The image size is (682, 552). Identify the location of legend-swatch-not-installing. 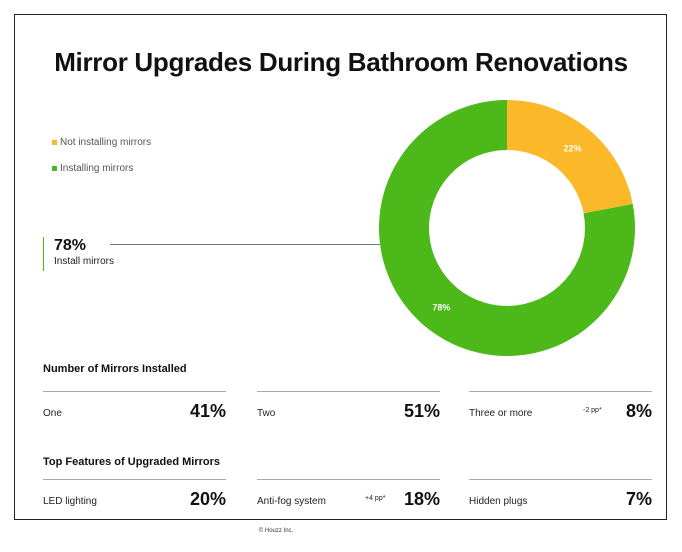
(54, 142).